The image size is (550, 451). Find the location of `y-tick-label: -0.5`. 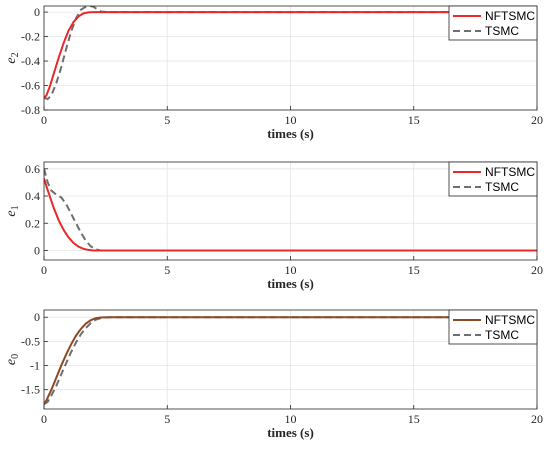

y-tick-label: -0.5 is located at coordinates (30, 341).